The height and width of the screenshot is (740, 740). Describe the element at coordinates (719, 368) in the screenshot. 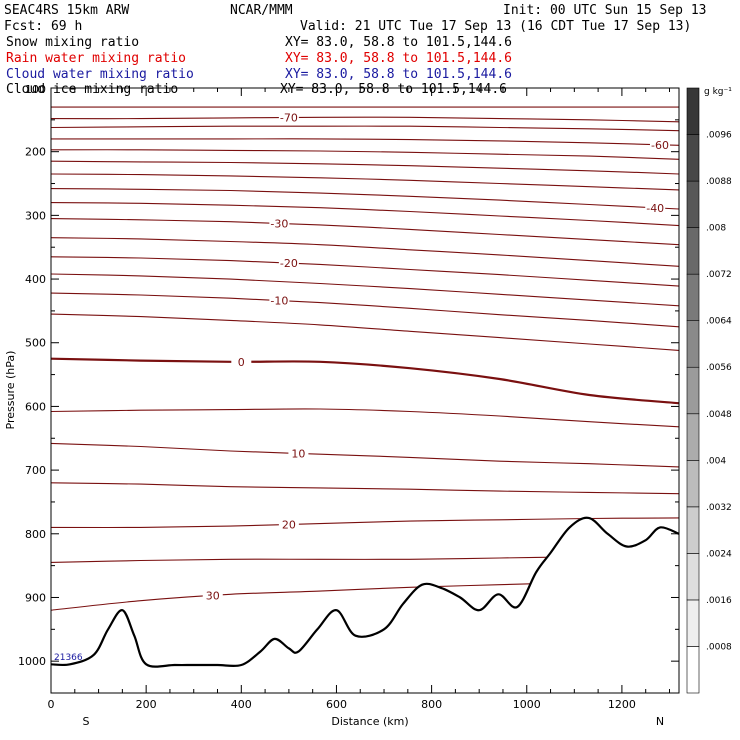

I see `colorbar-tick-label: .0056` at that location.